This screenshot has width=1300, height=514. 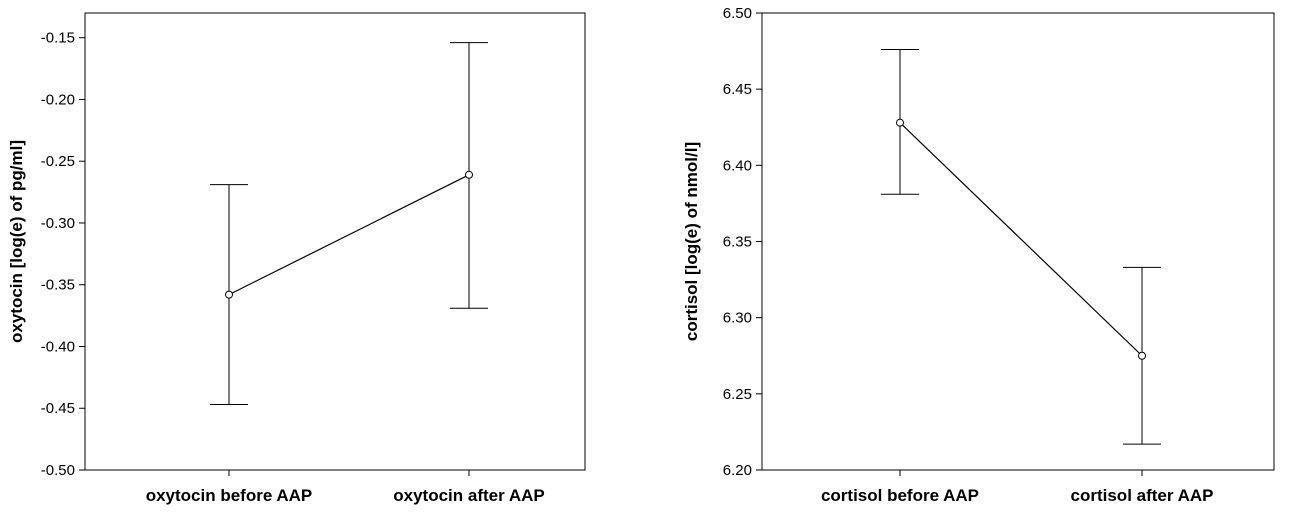 I want to click on chart-1-y-tick-label: 6.40, so click(x=737, y=165).